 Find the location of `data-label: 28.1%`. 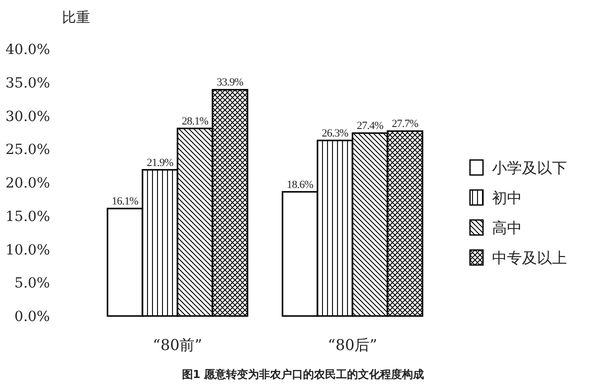

data-label: 28.1% is located at coordinates (195, 121).